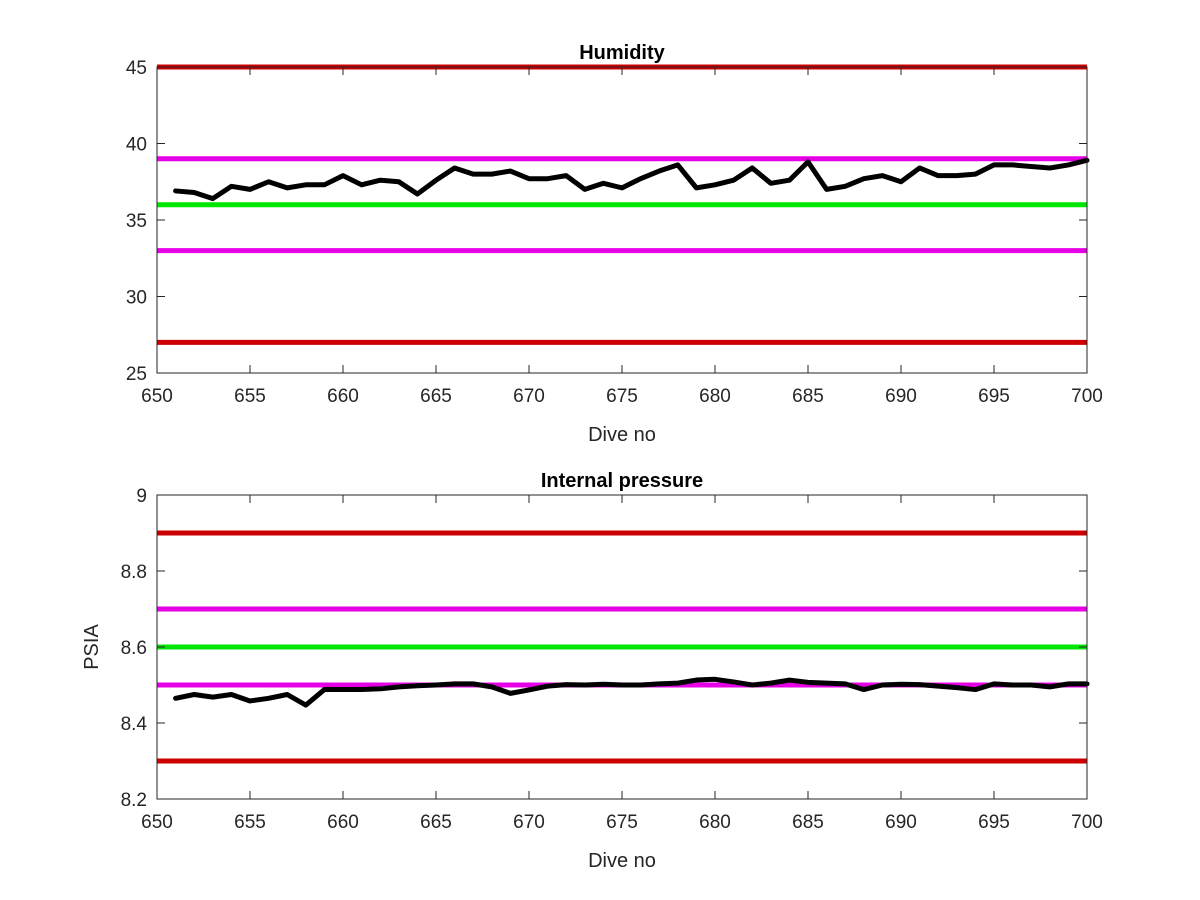  What do you see at coordinates (994, 396) in the screenshot?
I see `plot1-x-tick-label: 695` at bounding box center [994, 396].